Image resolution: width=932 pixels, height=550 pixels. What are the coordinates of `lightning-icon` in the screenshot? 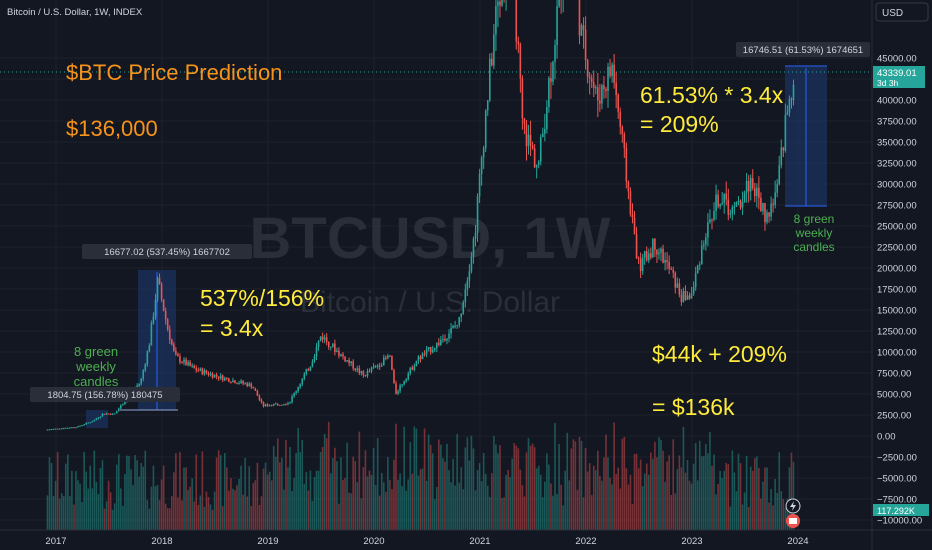 It's located at (793, 506).